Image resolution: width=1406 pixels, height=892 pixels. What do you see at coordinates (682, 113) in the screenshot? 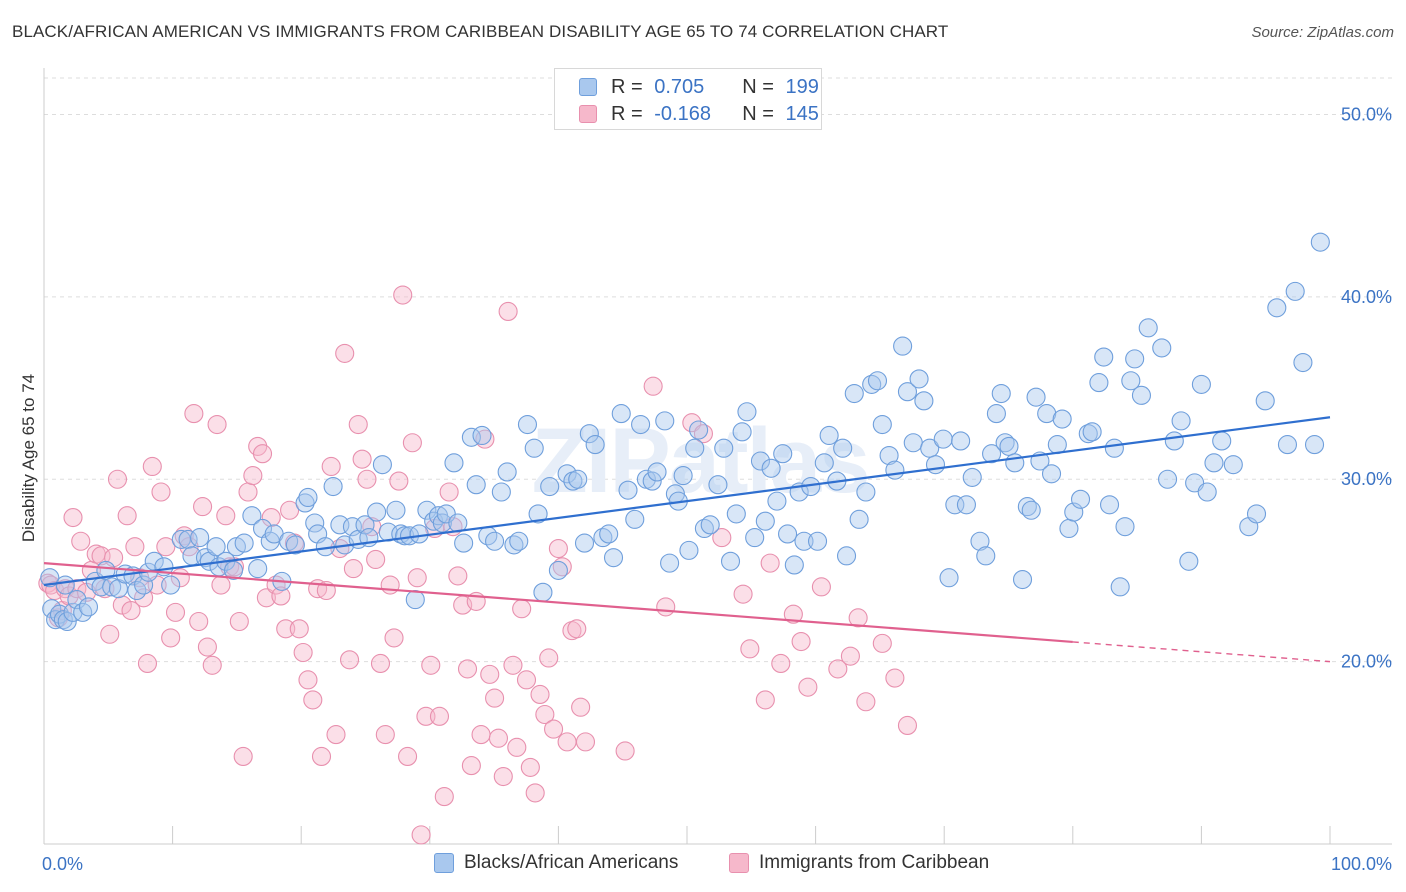
I see `r-value: -0.168` at bounding box center [682, 113].